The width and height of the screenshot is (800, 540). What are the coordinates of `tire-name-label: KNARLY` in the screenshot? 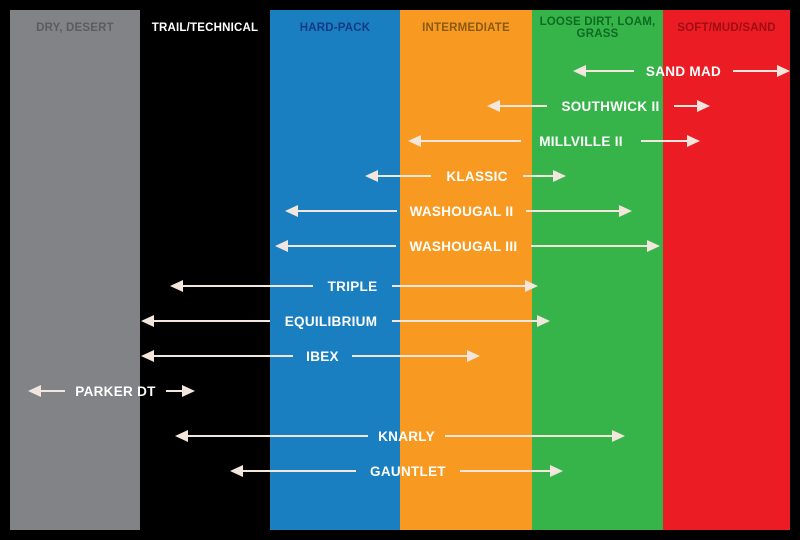 It's located at (406, 436).